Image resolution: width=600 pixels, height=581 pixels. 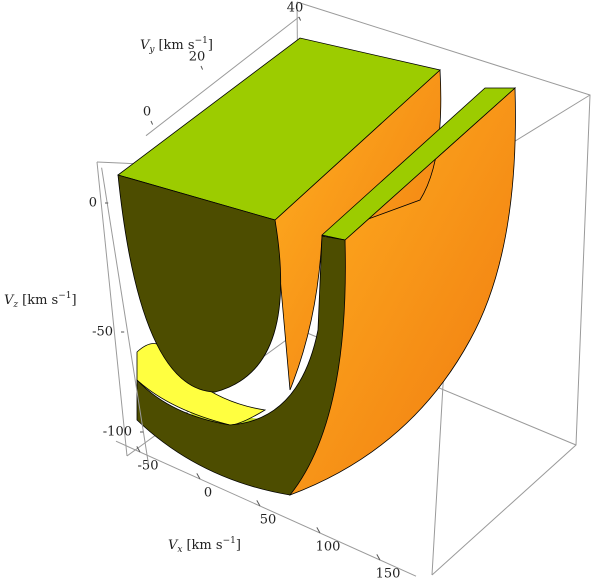 What do you see at coordinates (208, 493) in the screenshot?
I see `x-tick-label: 0` at bounding box center [208, 493].